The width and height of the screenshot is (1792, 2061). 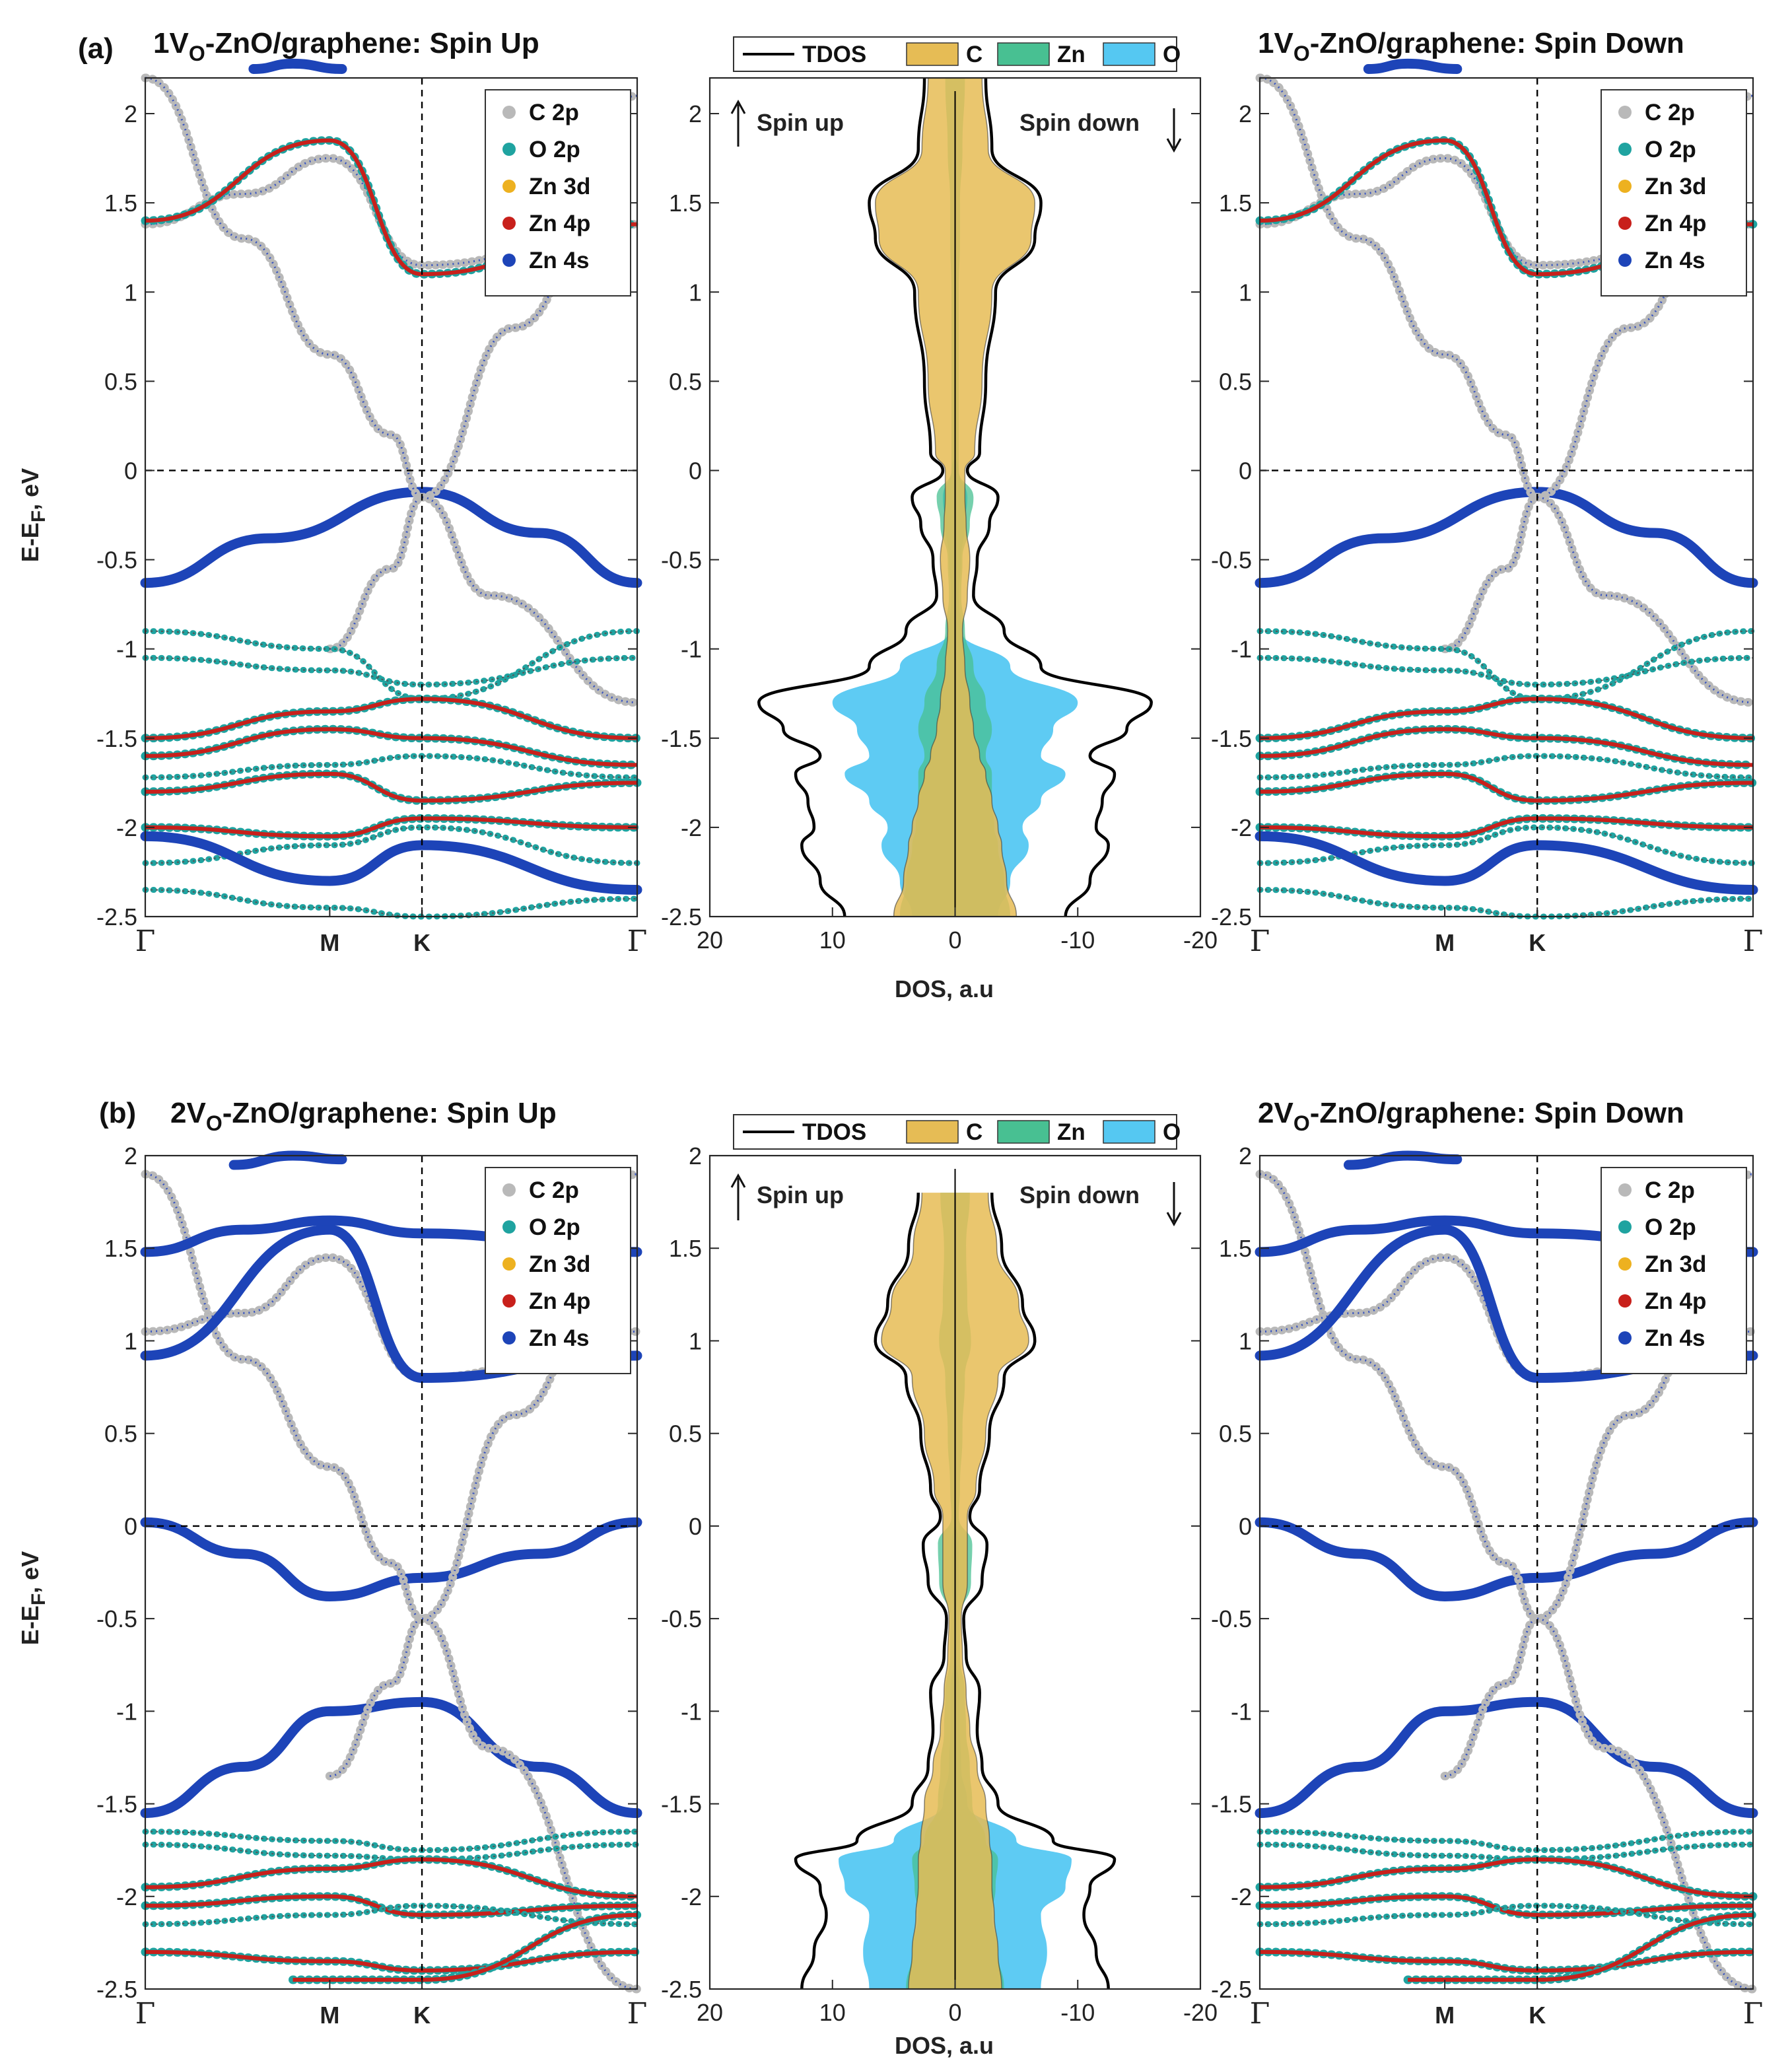 I want to click on panel-letter-a: (a), so click(x=96, y=48).